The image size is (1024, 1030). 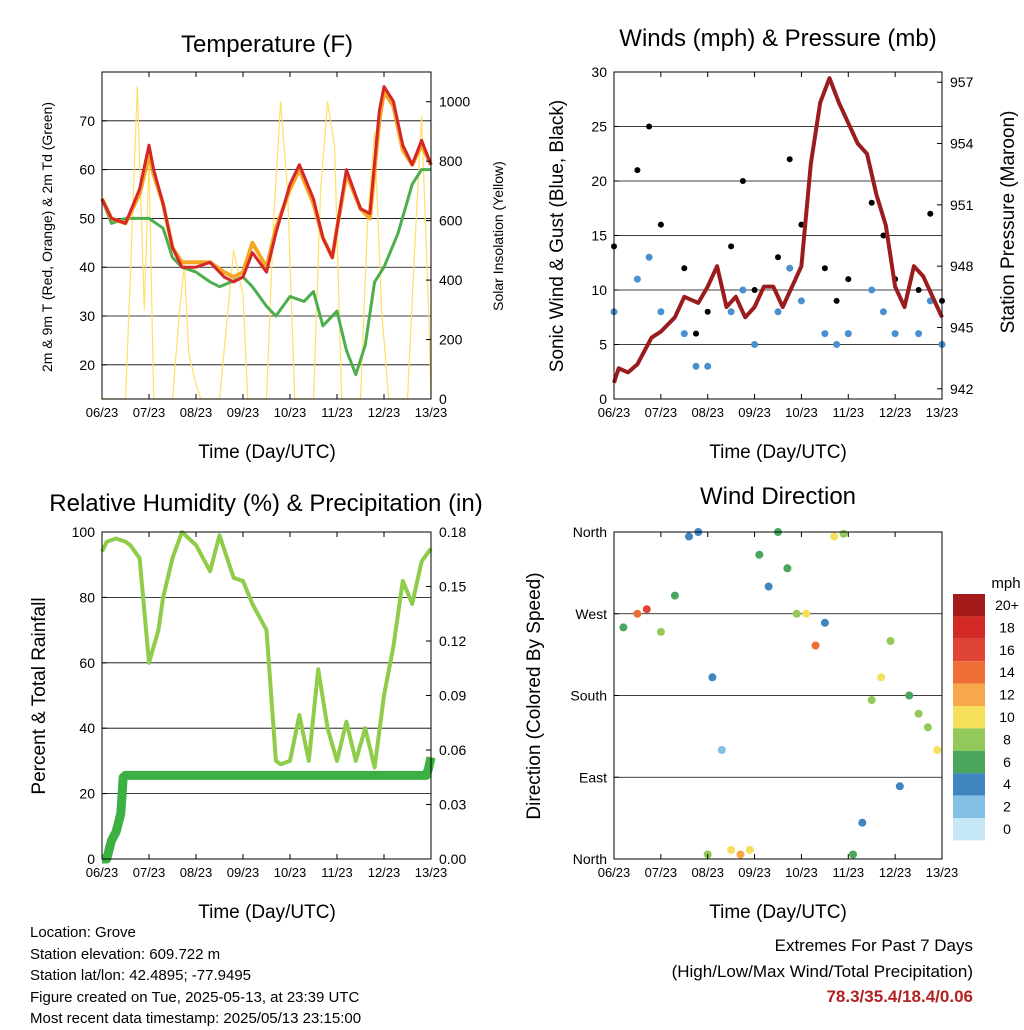 I want to click on dewpoint-series, so click(x=265, y=272).